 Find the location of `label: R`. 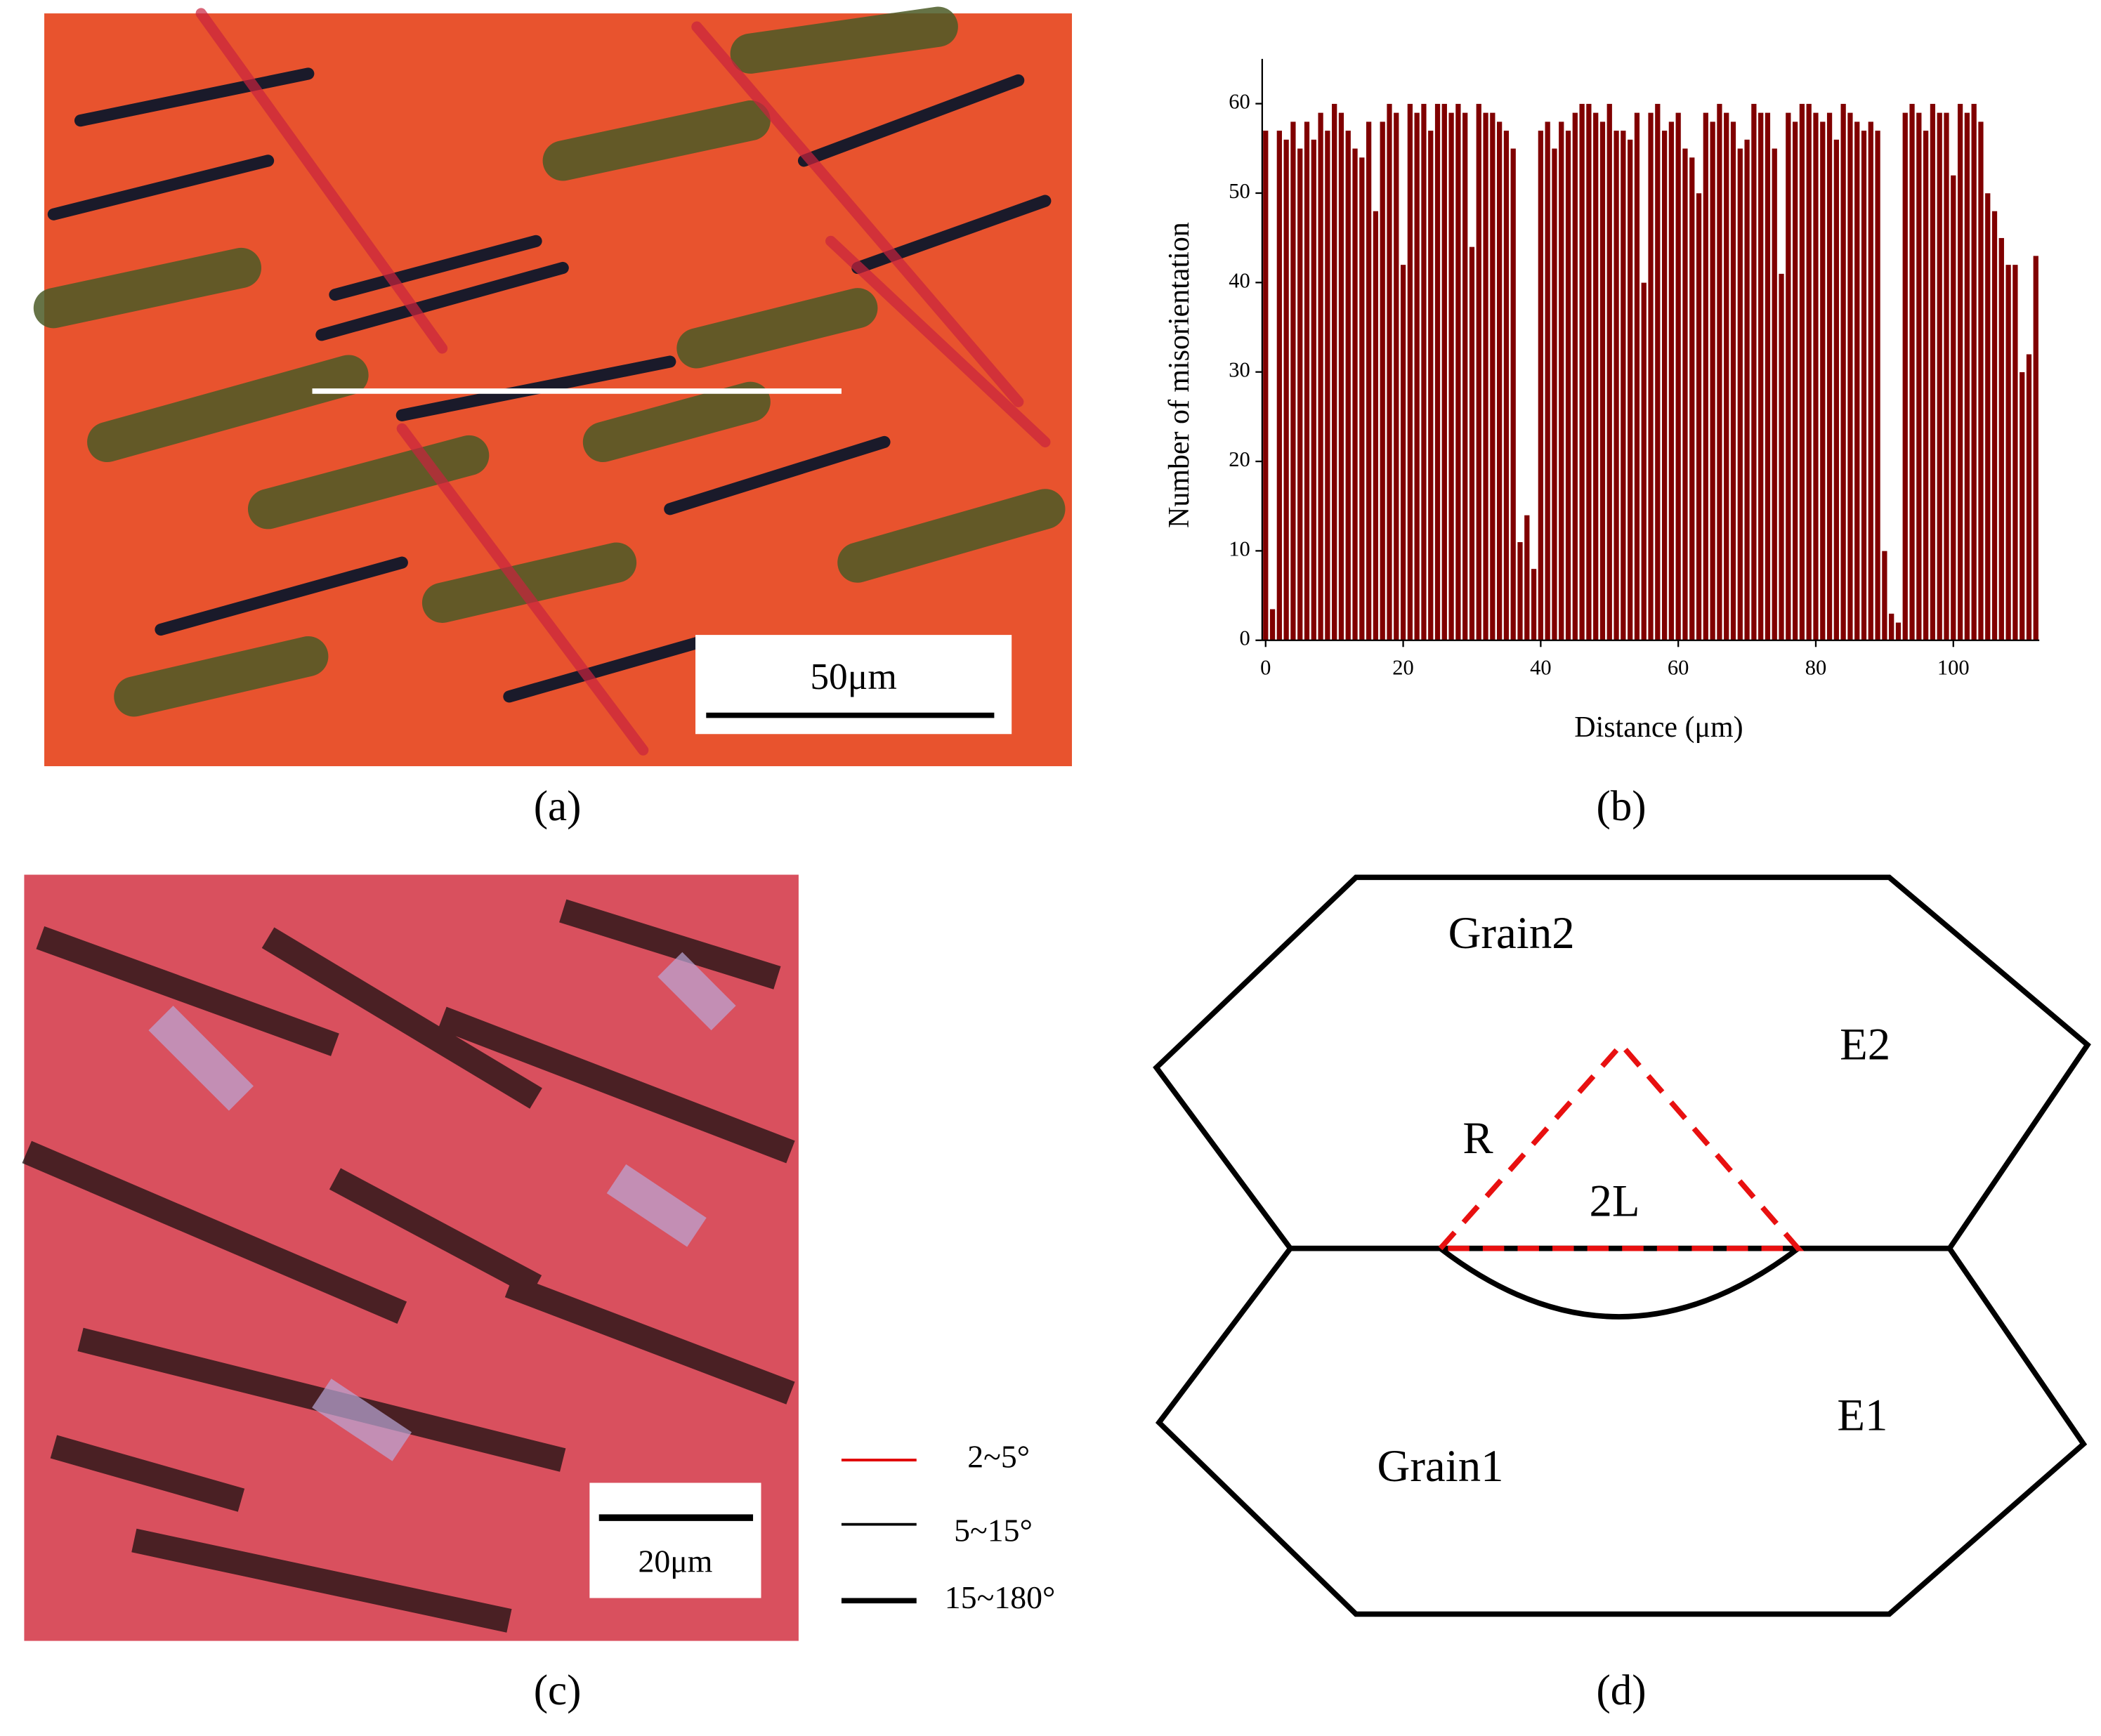

label: R is located at coordinates (1478, 1138).